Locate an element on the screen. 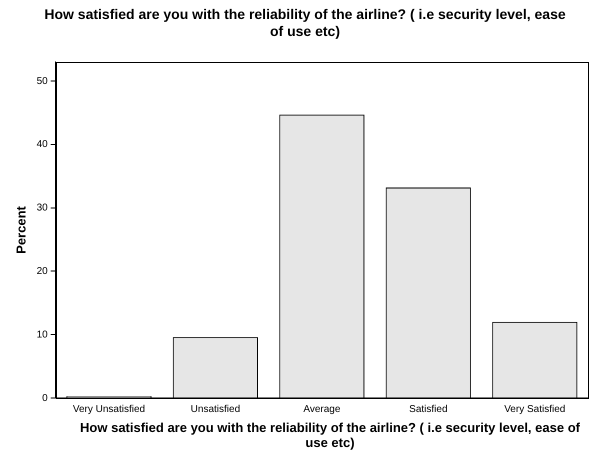 Image resolution: width=600 pixels, height=453 pixels. x-tick-label: Unsatisfied is located at coordinates (215, 409).